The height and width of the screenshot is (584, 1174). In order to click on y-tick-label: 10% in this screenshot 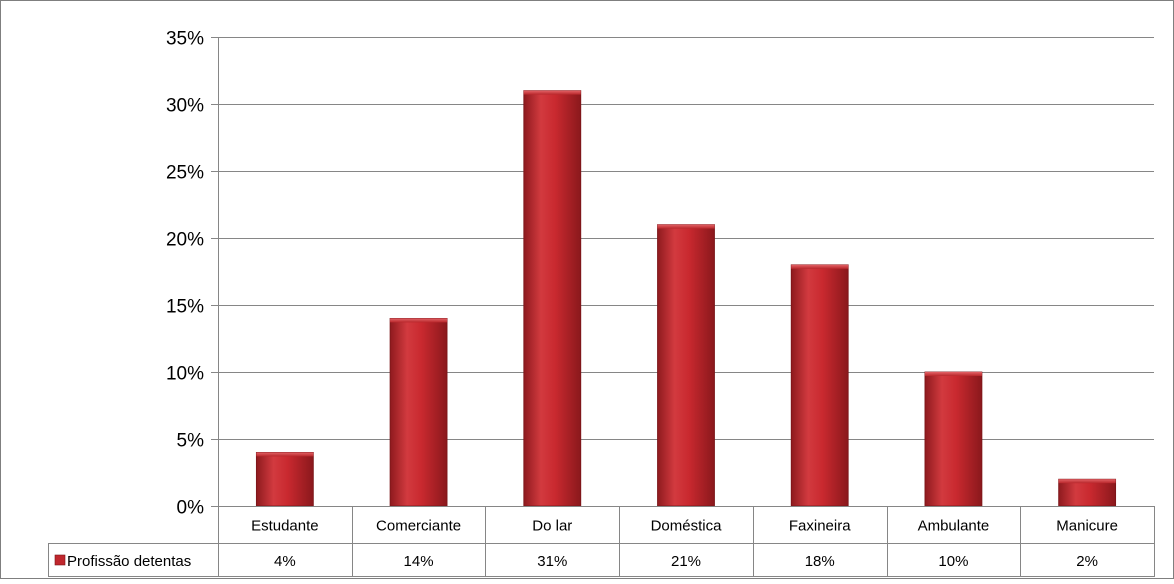, I will do `click(185, 374)`.